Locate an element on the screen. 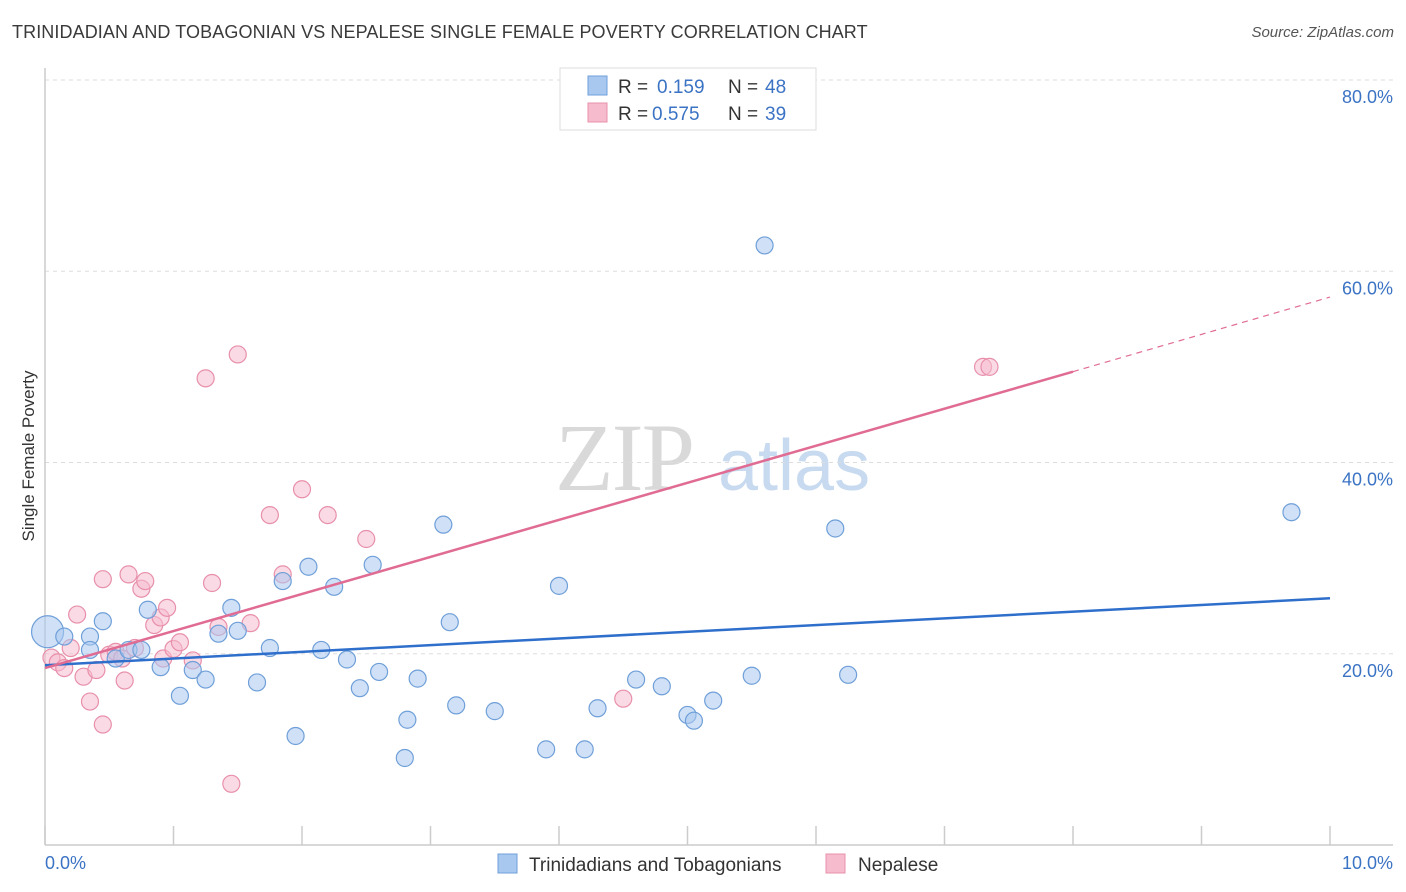 This screenshot has width=1406, height=892. legend-n-label-1: N = is located at coordinates (743, 87).